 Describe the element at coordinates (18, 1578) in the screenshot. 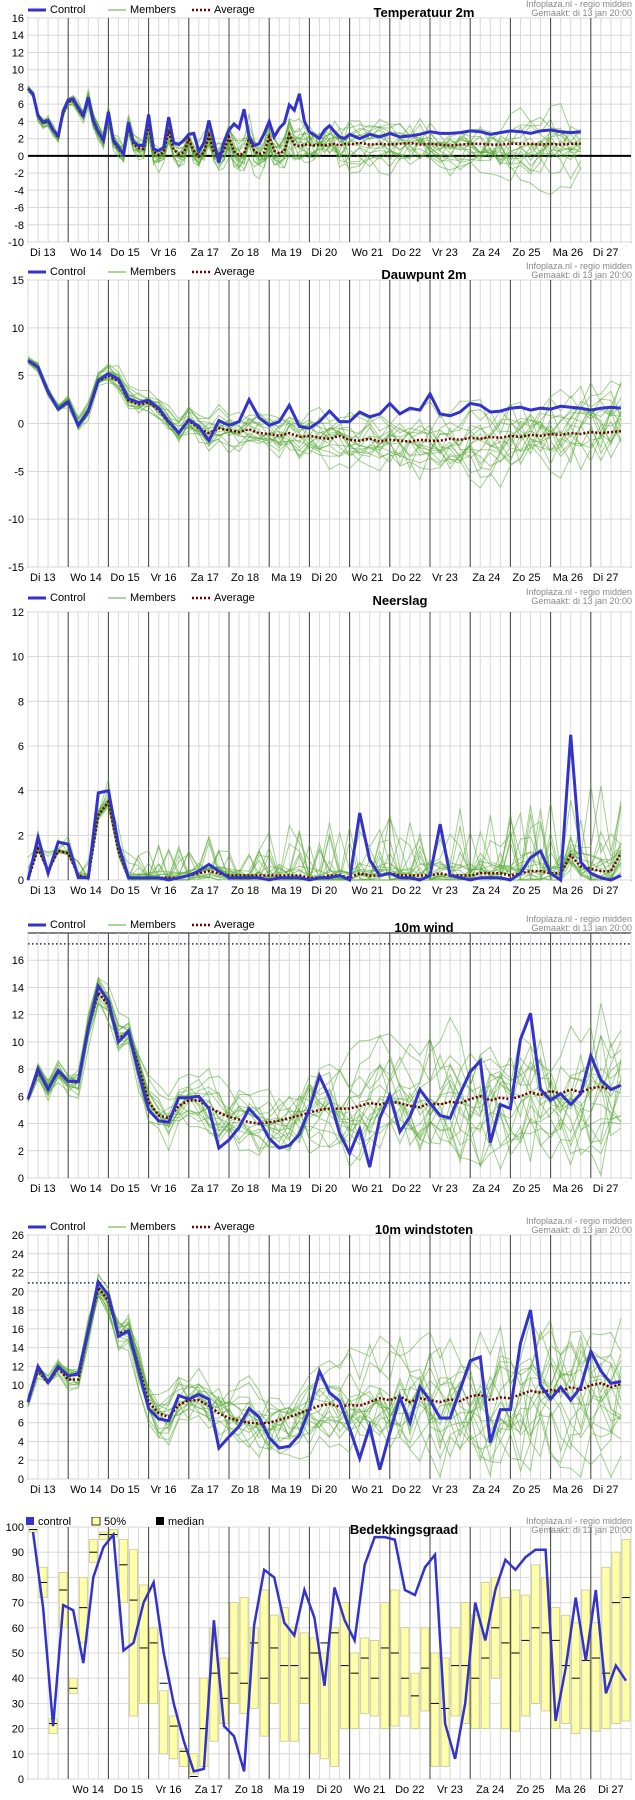

I see `y-tick-label: 80` at that location.